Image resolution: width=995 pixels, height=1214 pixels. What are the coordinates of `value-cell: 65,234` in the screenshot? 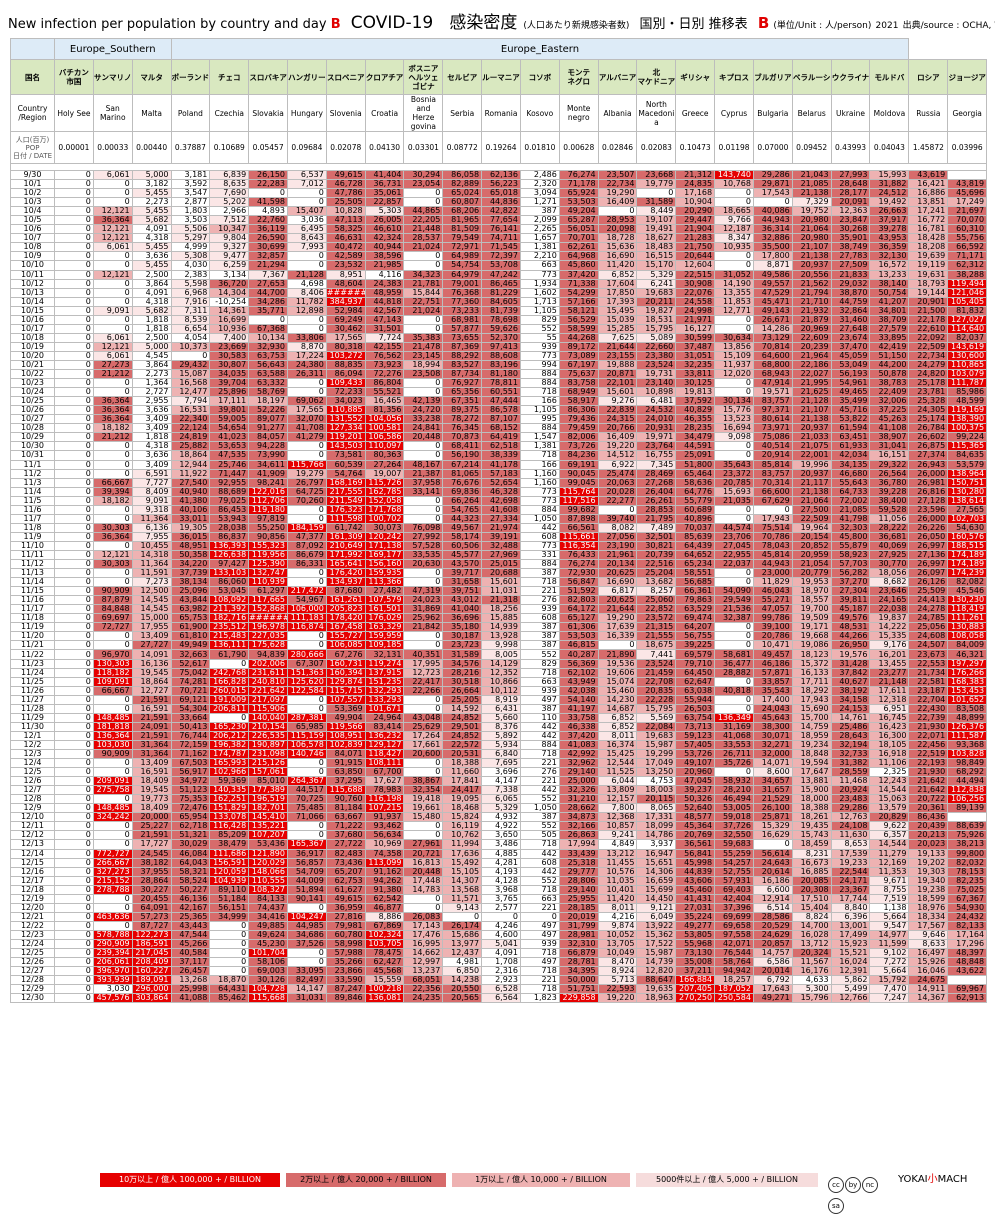 It's located at (695, 564).